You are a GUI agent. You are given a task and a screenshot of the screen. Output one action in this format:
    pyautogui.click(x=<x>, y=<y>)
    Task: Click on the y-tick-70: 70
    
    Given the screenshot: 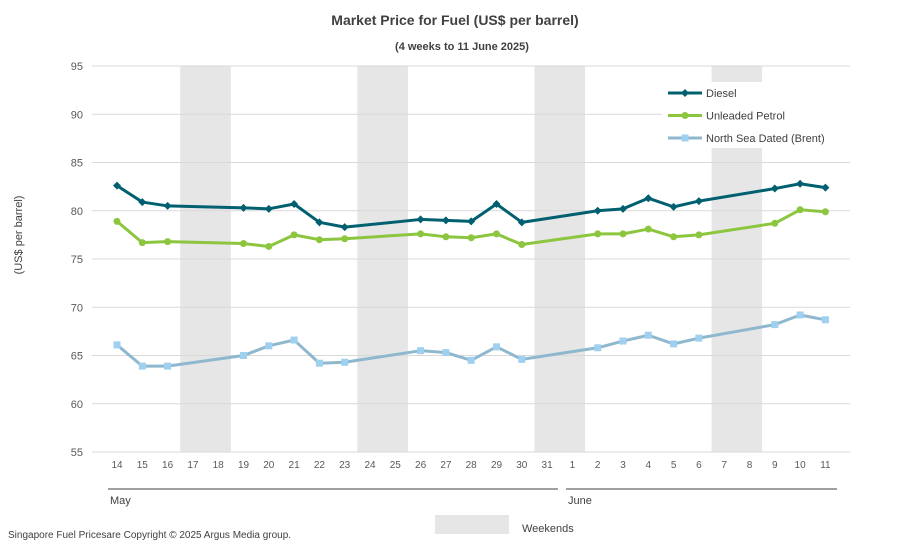 What is the action you would take?
    pyautogui.click(x=77, y=308)
    